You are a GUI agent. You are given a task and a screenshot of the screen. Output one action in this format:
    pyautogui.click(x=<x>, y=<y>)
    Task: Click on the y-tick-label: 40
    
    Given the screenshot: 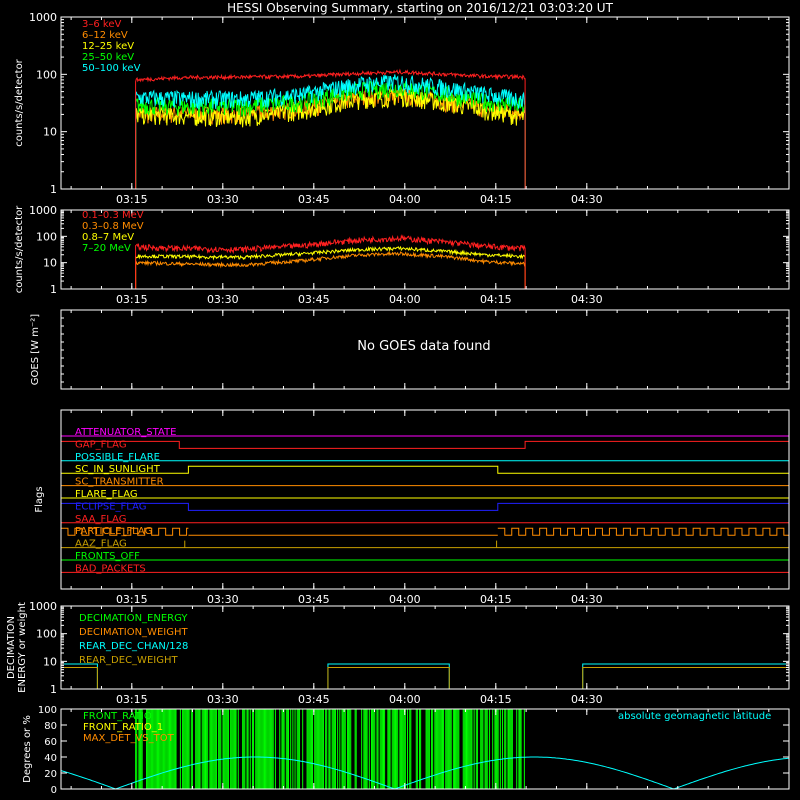 What is the action you would take?
    pyautogui.click(x=50, y=758)
    